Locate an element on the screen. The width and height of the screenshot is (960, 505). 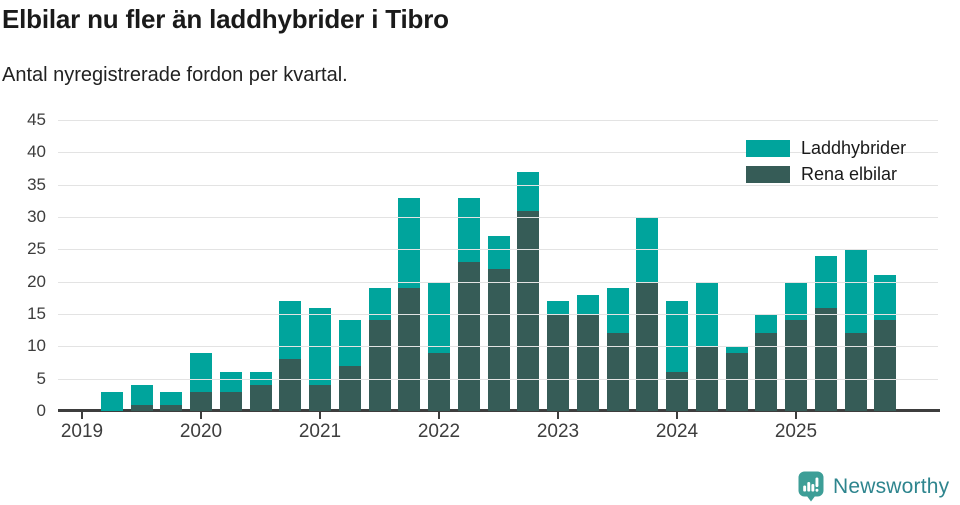
x-axis-year-label: 2019 is located at coordinates (82, 431).